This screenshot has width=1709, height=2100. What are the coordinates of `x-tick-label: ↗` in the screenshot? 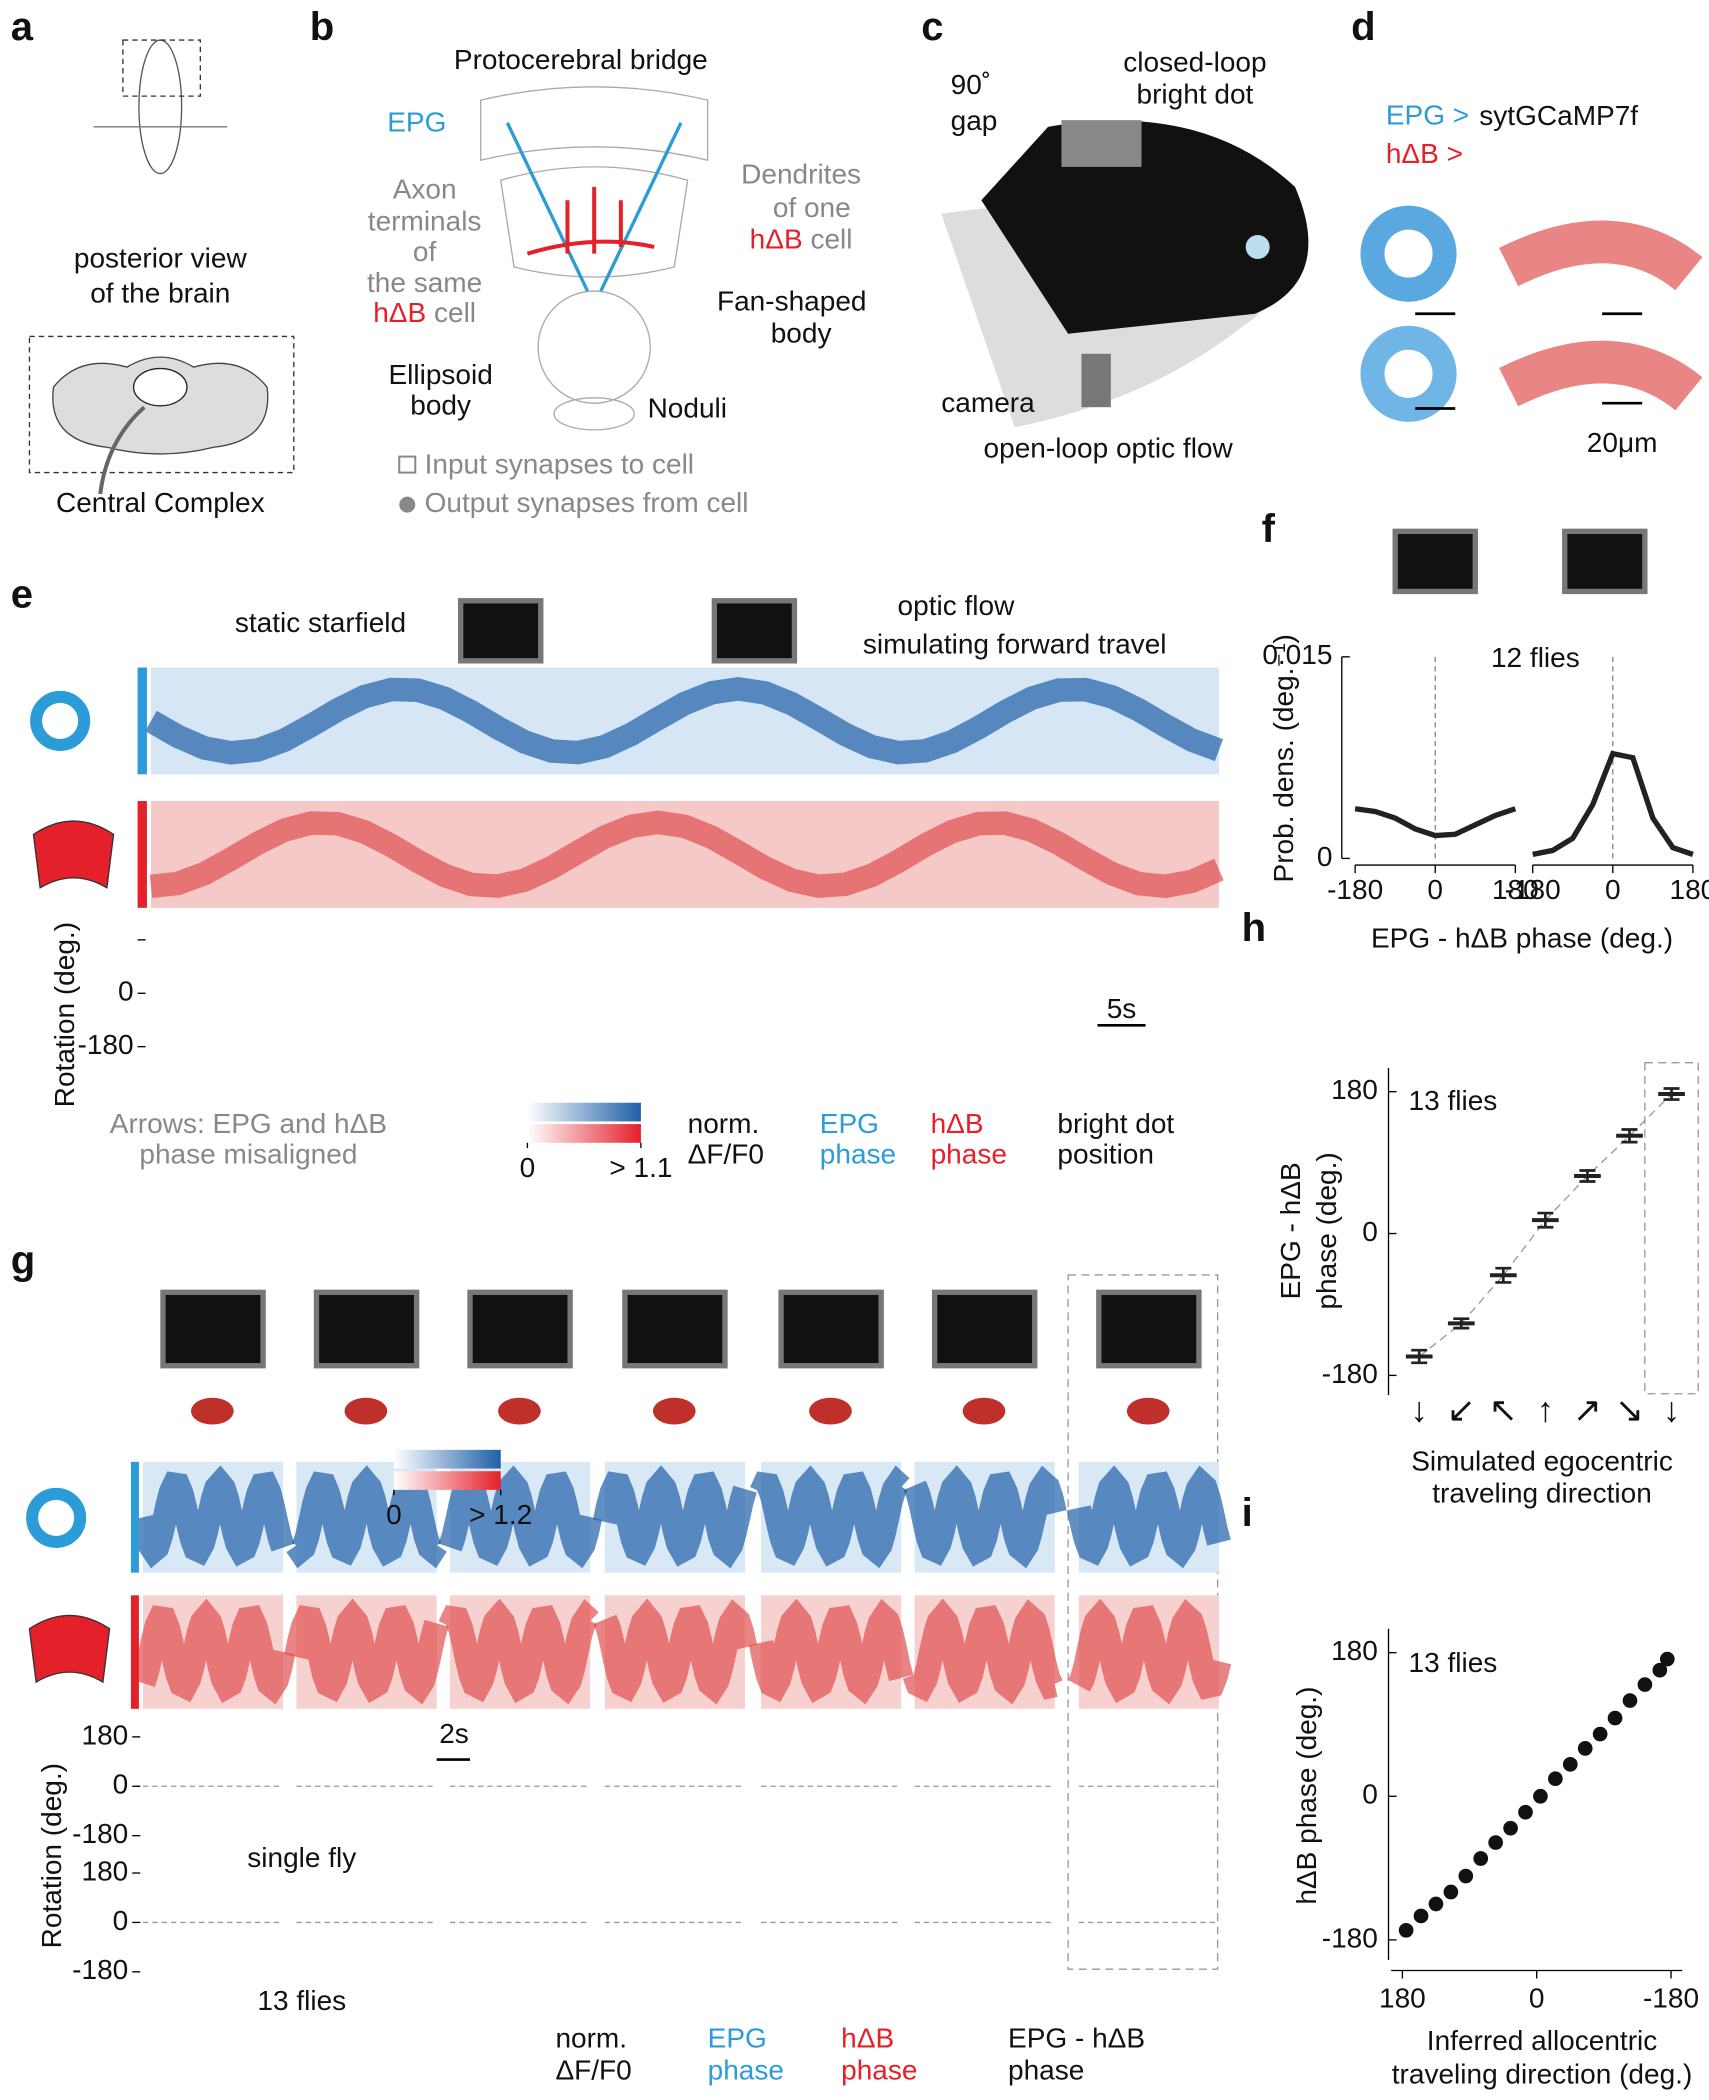 It's located at (1587, 1411).